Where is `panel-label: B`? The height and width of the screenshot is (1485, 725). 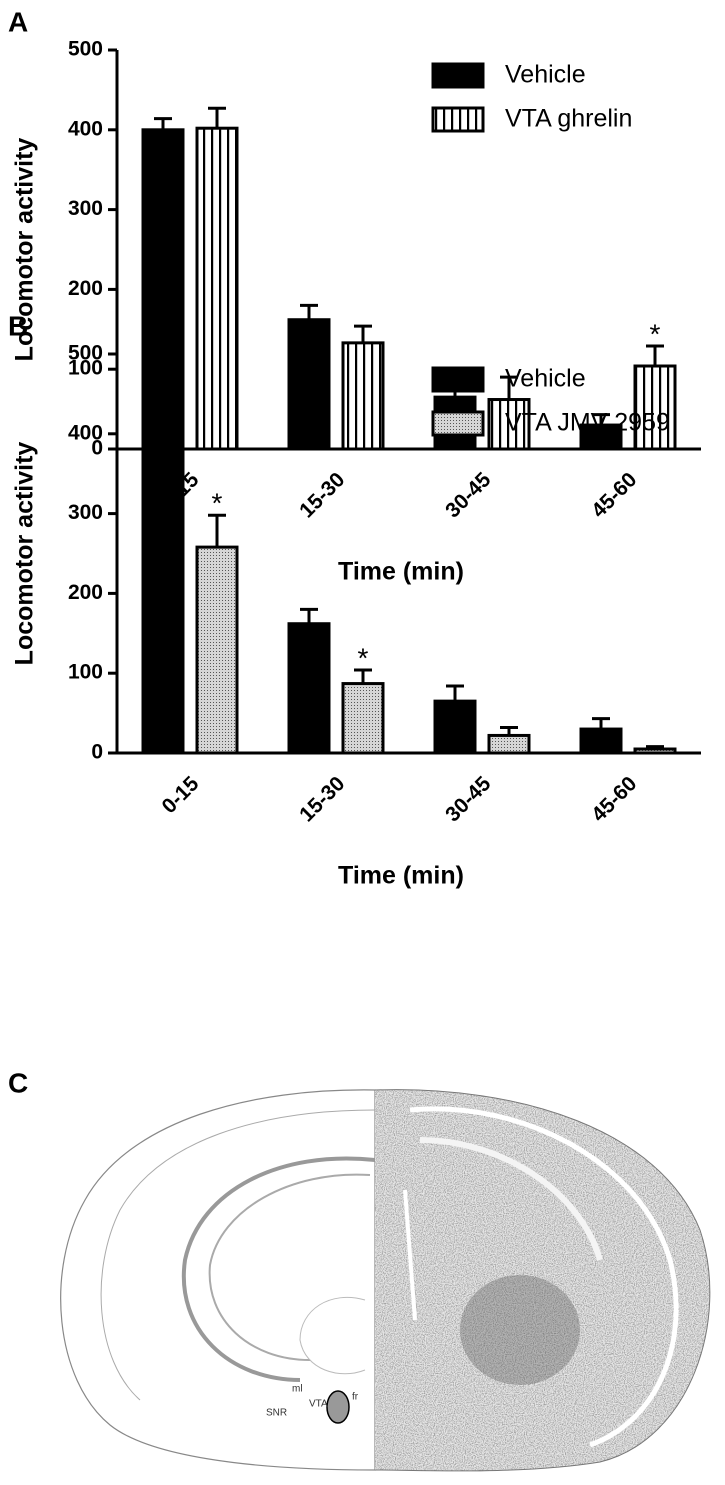
panel-label: B is located at coordinates (18, 325).